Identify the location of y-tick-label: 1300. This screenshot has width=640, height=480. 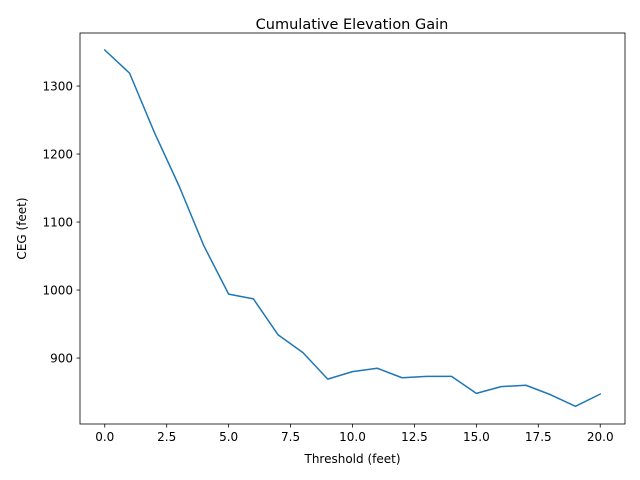
(57, 87).